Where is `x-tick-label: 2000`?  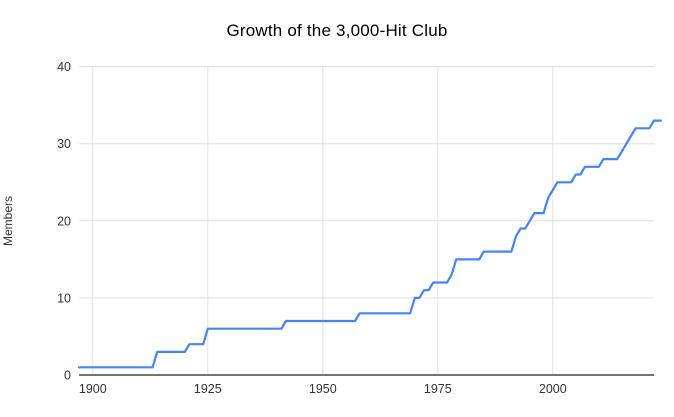
x-tick-label: 2000 is located at coordinates (553, 389).